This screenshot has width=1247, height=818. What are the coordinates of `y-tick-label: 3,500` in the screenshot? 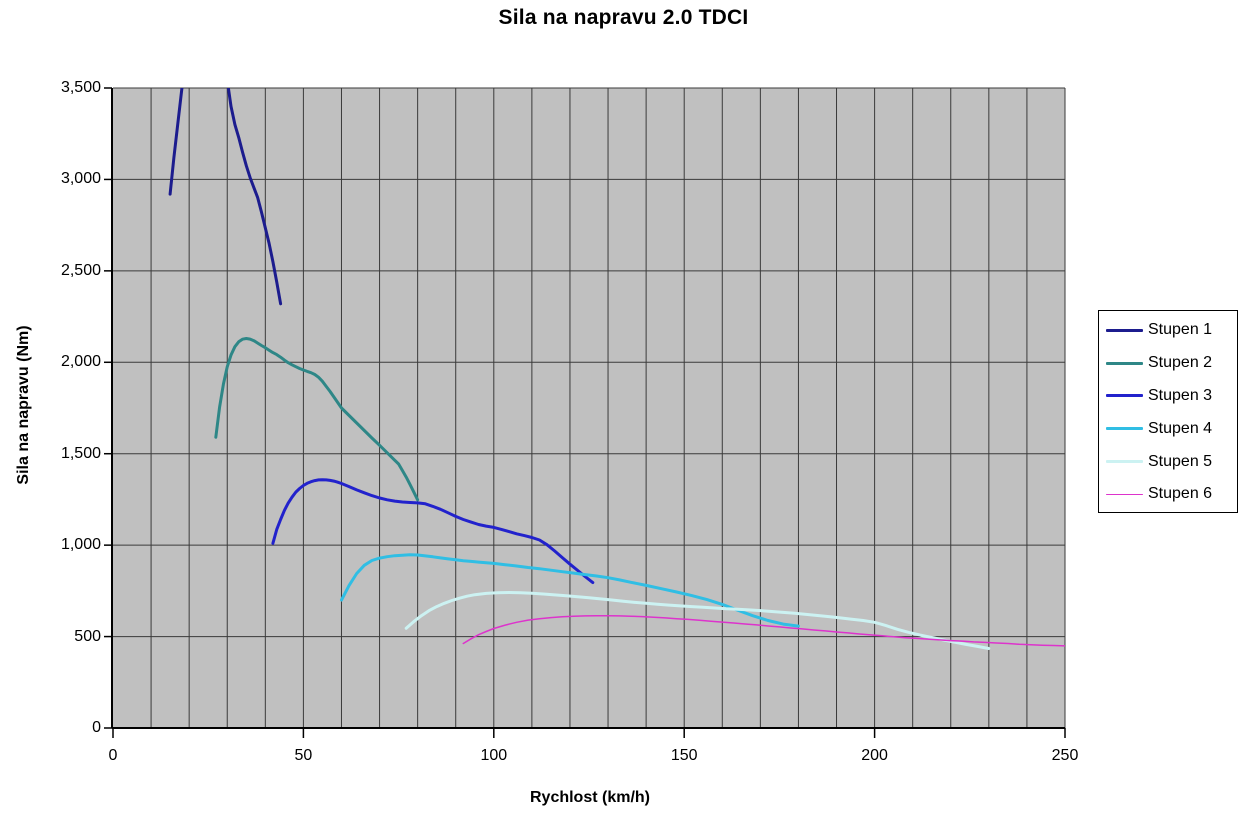 It's located at (80, 87).